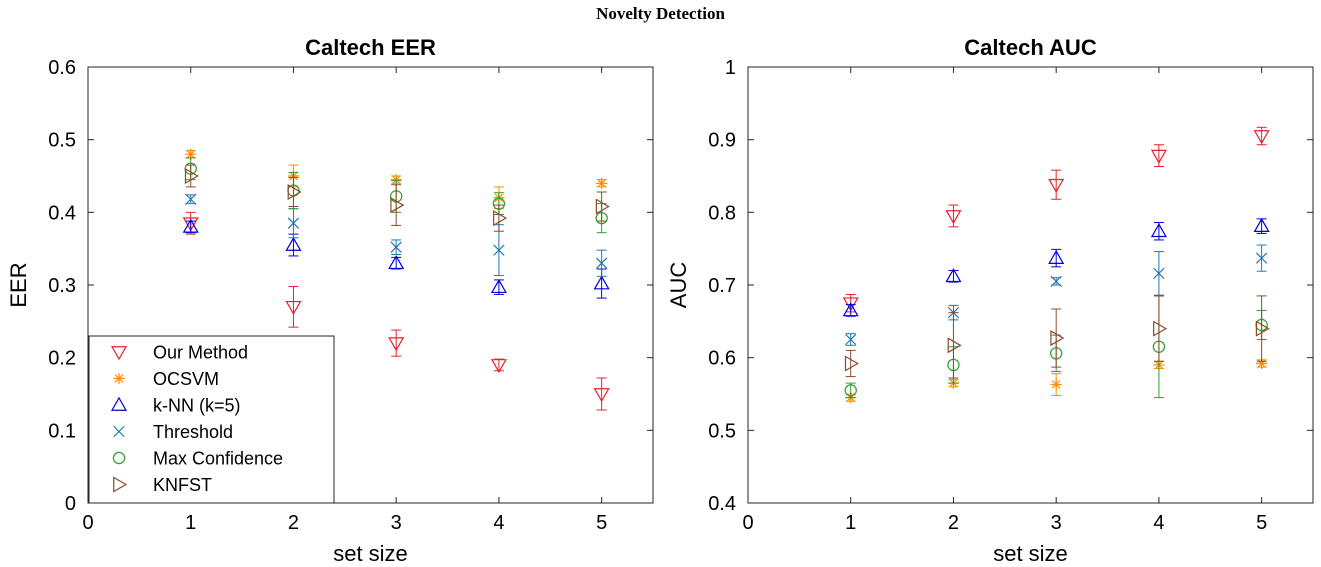 Image resolution: width=1321 pixels, height=567 pixels. I want to click on chart-title: Caltech AUC, so click(1030, 47).